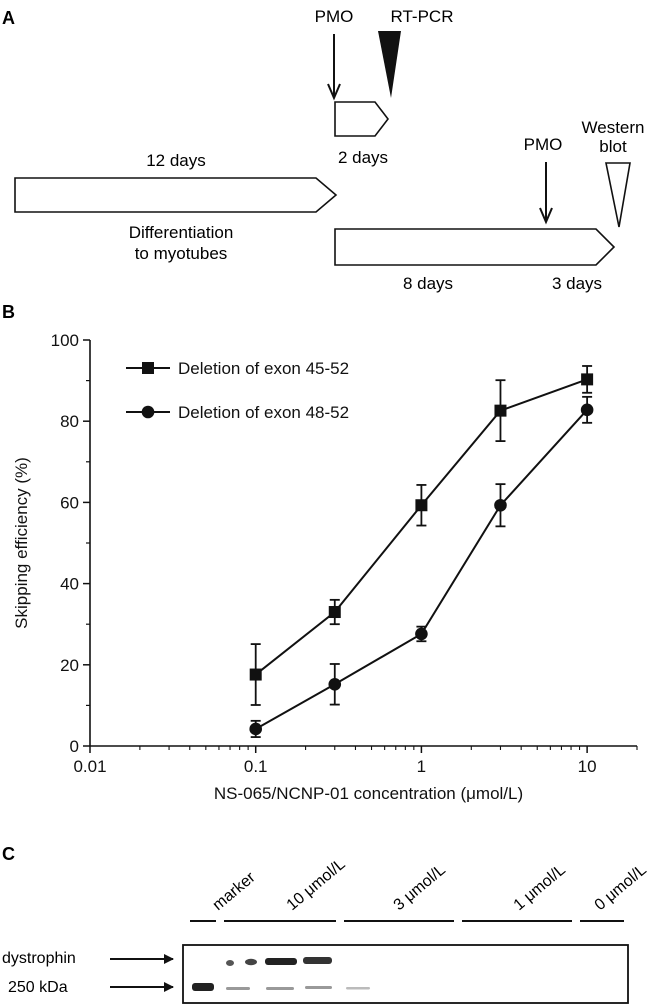  What do you see at coordinates (148, 368) in the screenshot?
I see `legend-marker-square` at bounding box center [148, 368].